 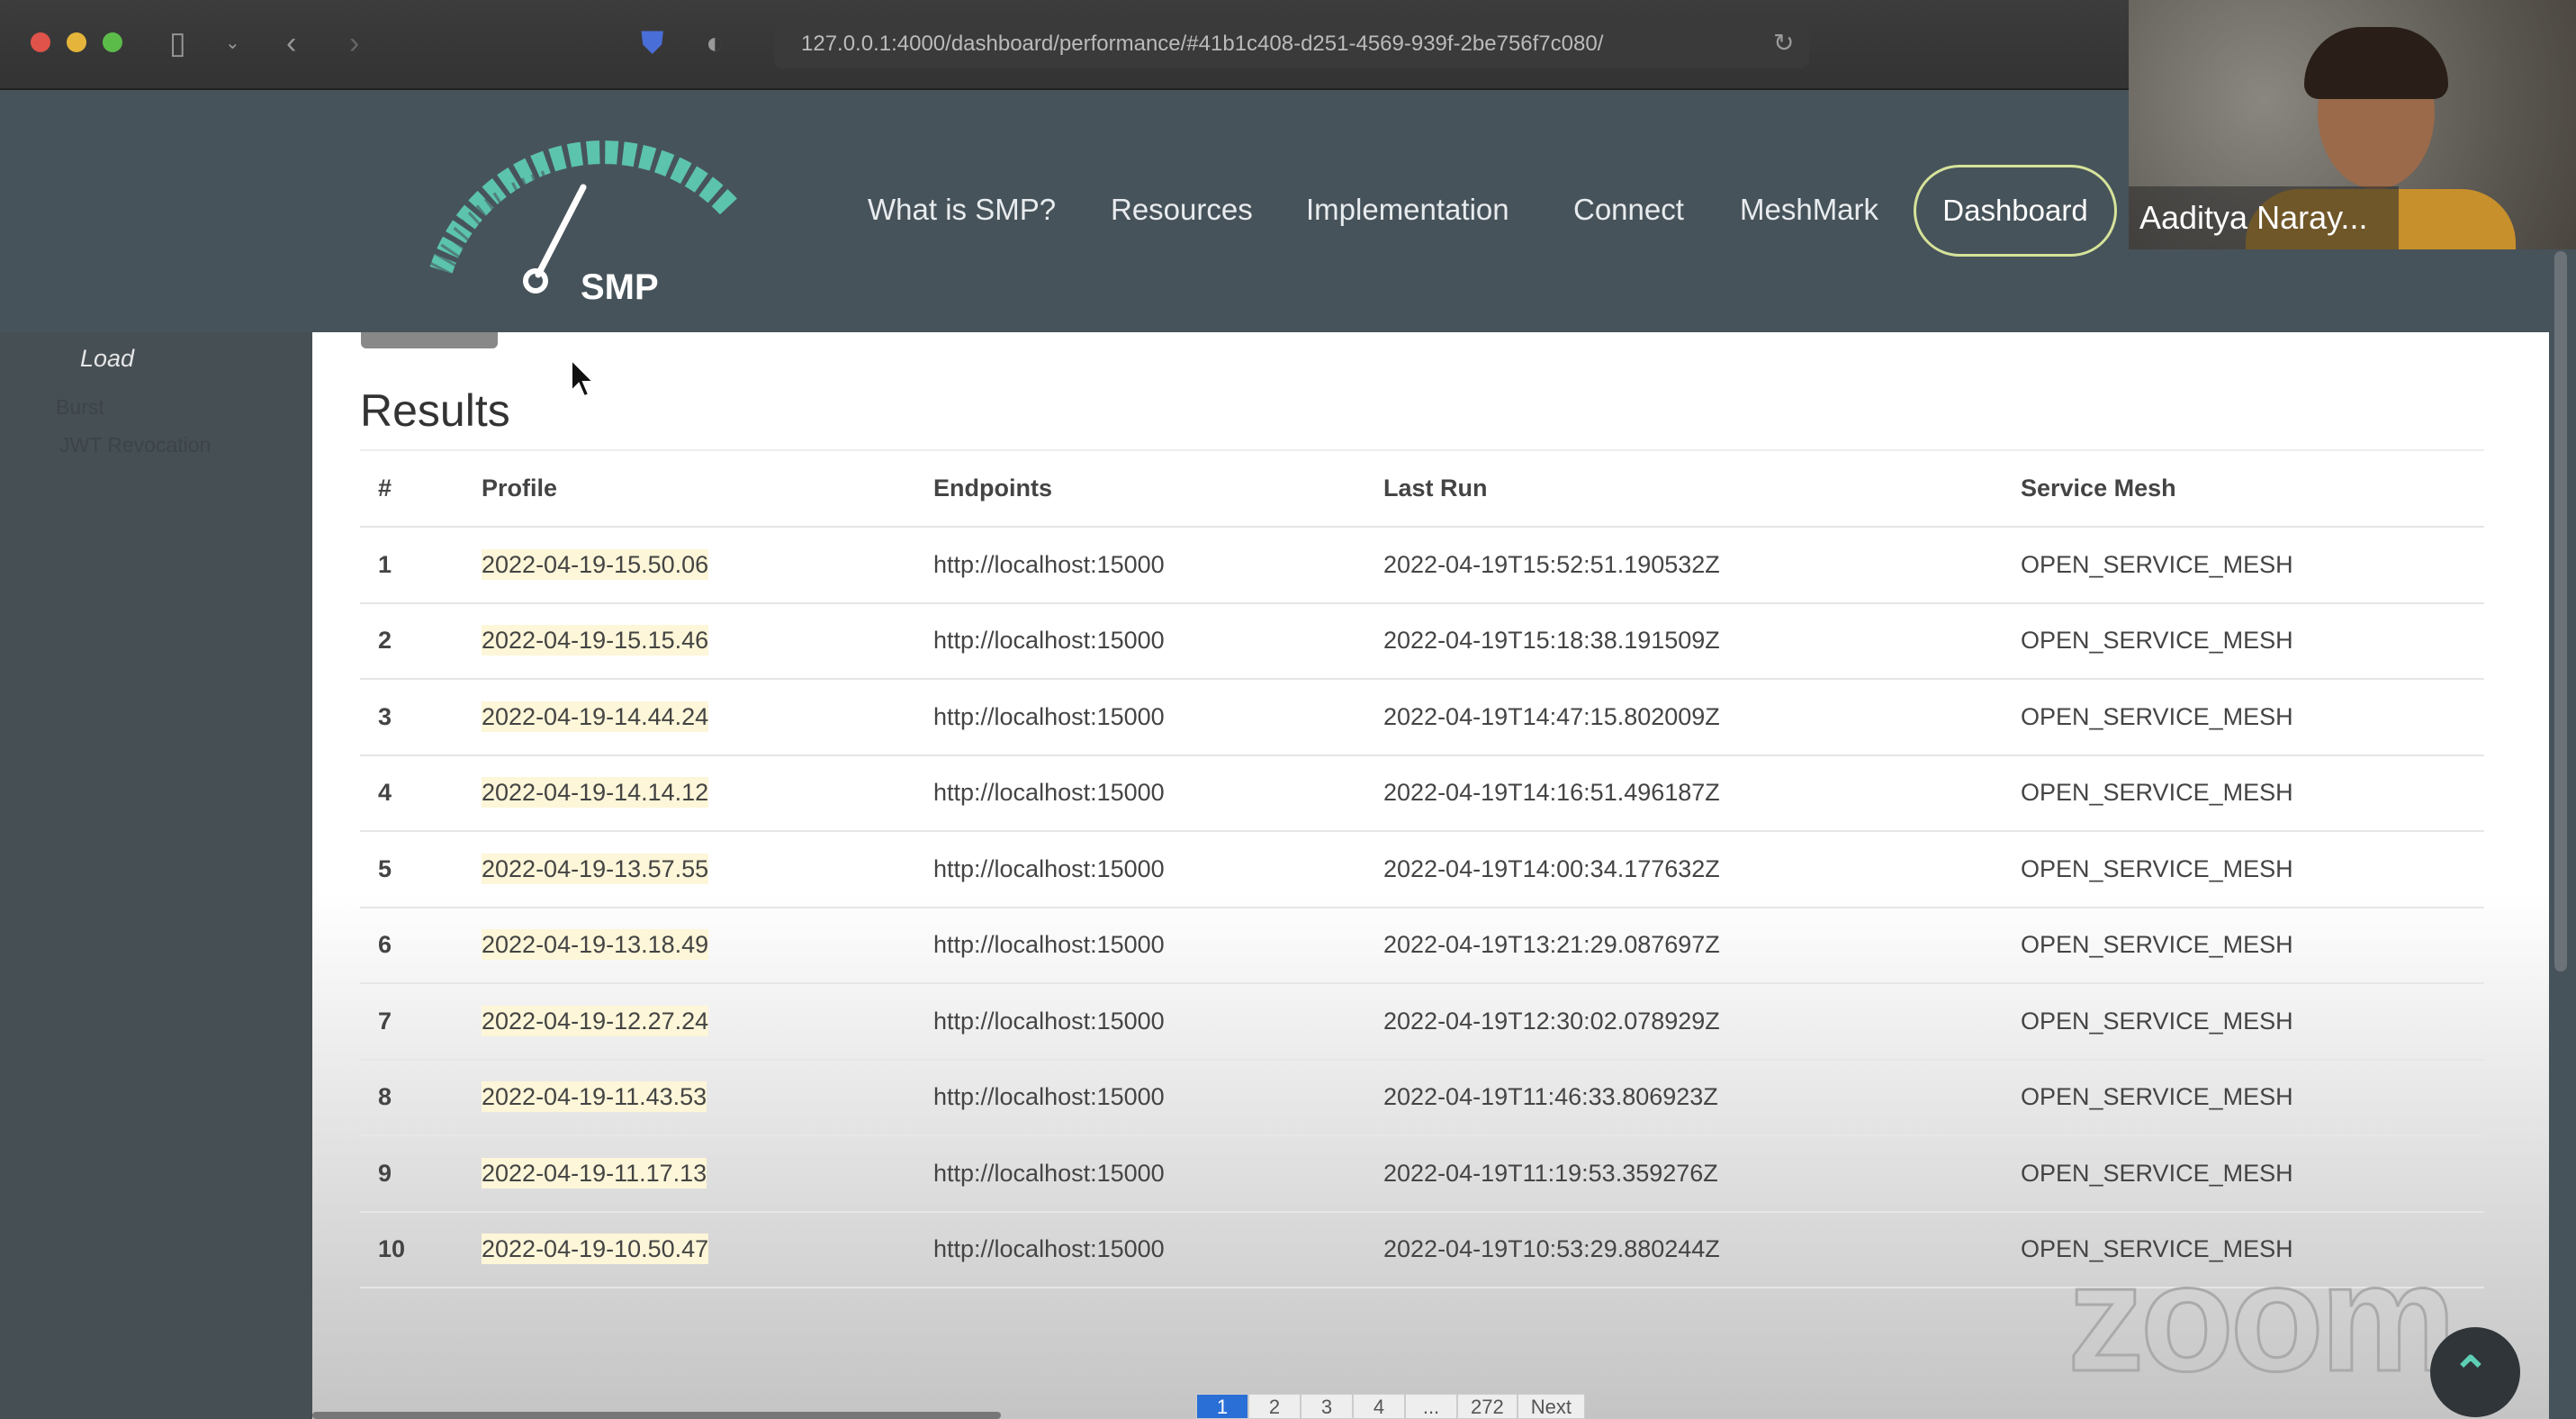 What do you see at coordinates (2471, 1373) in the screenshot?
I see `chevron-up-icon: ⌃` at bounding box center [2471, 1373].